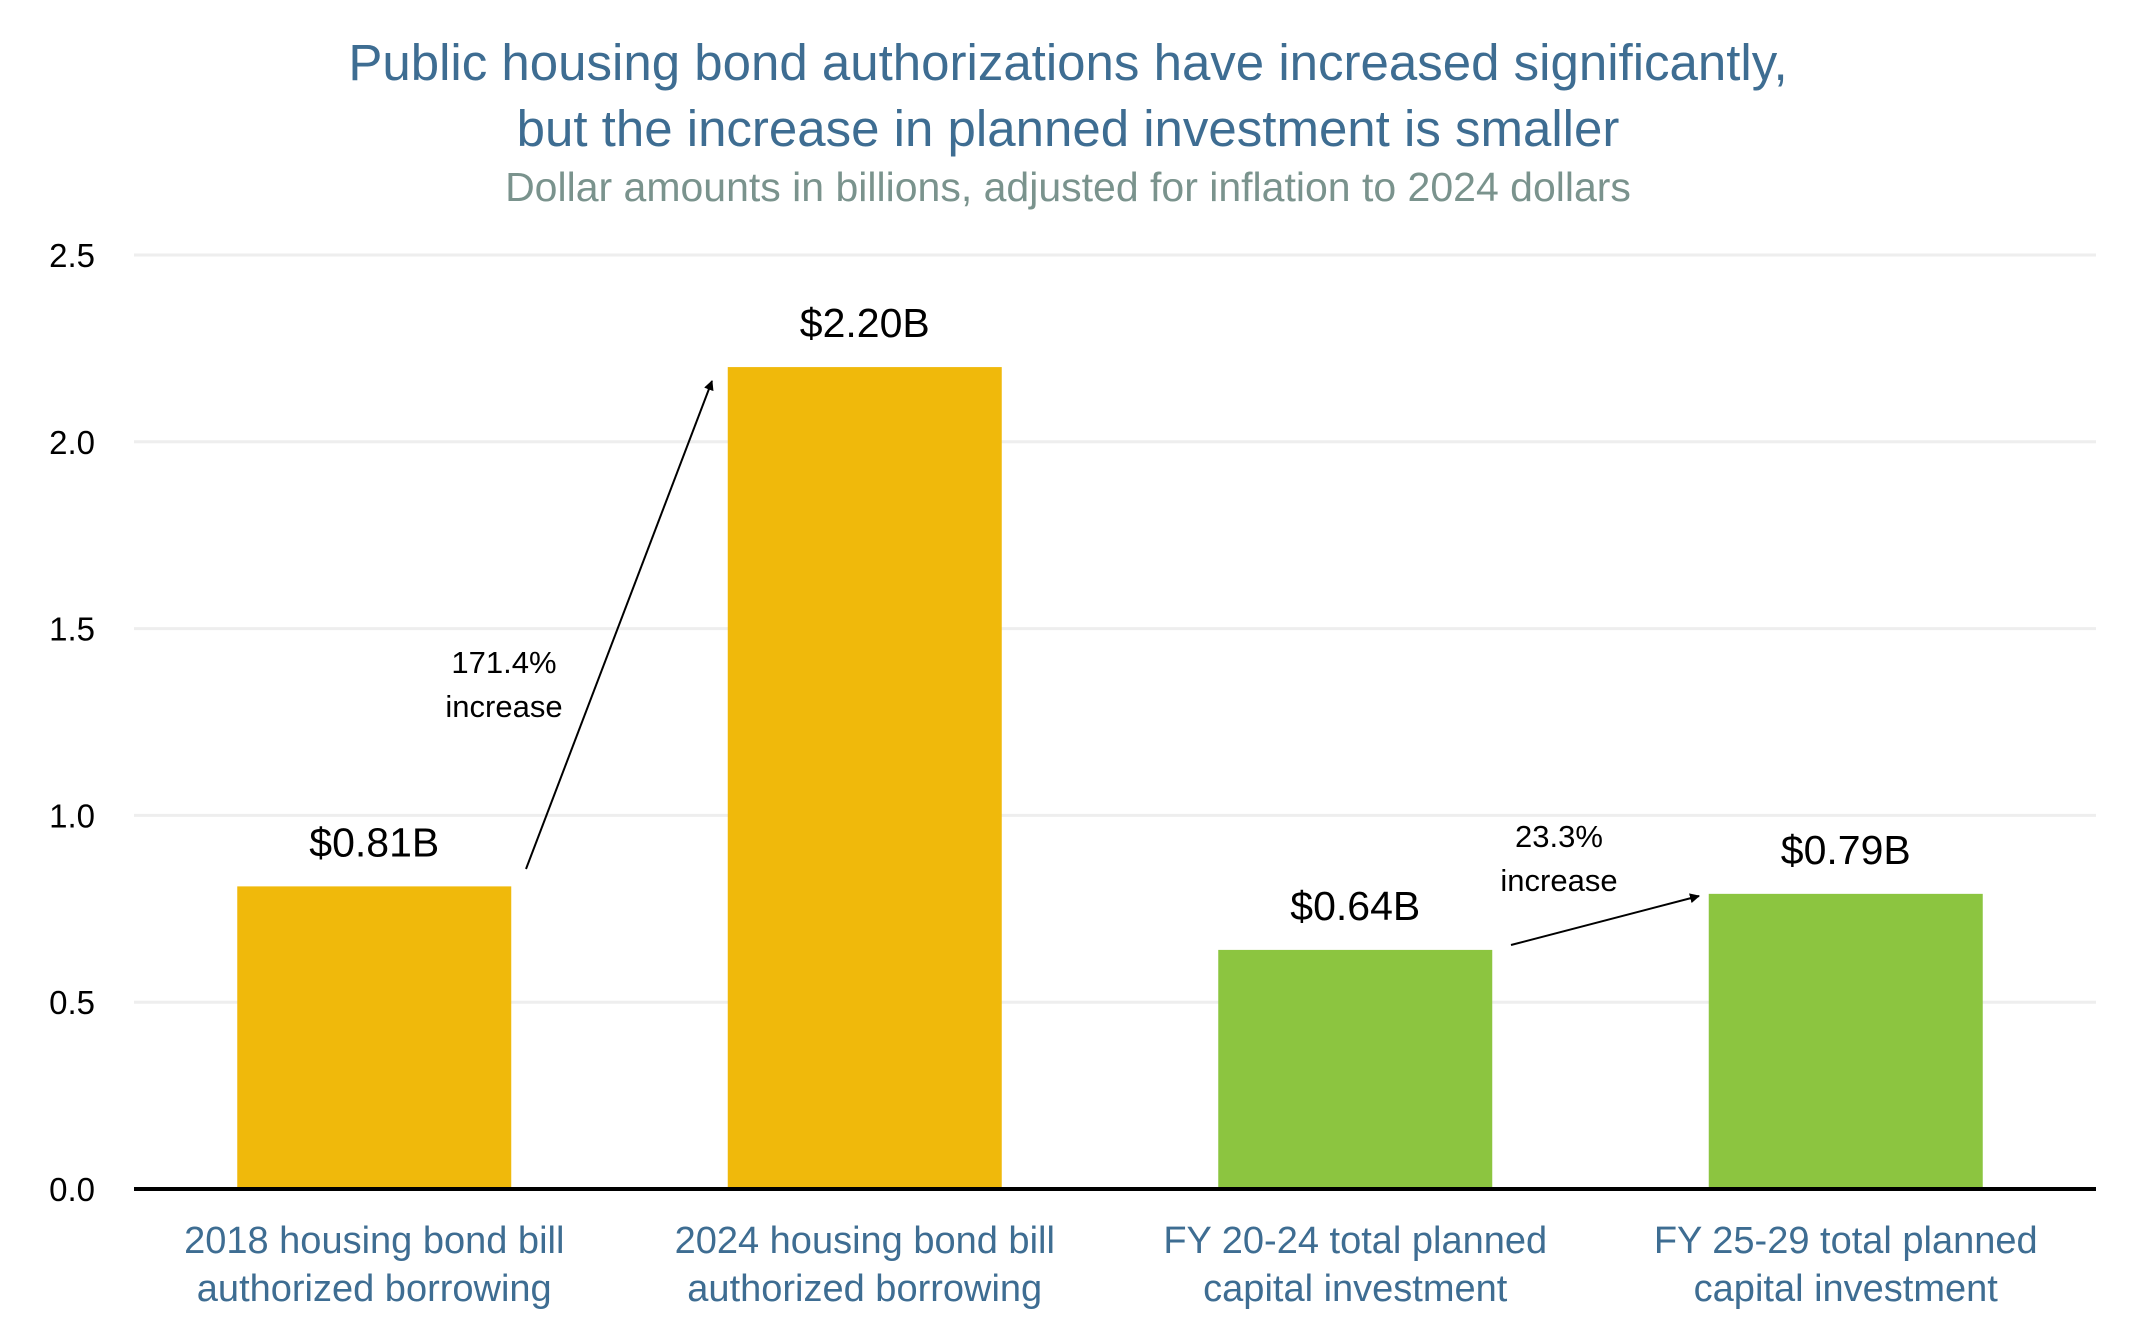  What do you see at coordinates (1846, 1241) in the screenshot?
I see `x-category-label: FY 25-29 total planned` at bounding box center [1846, 1241].